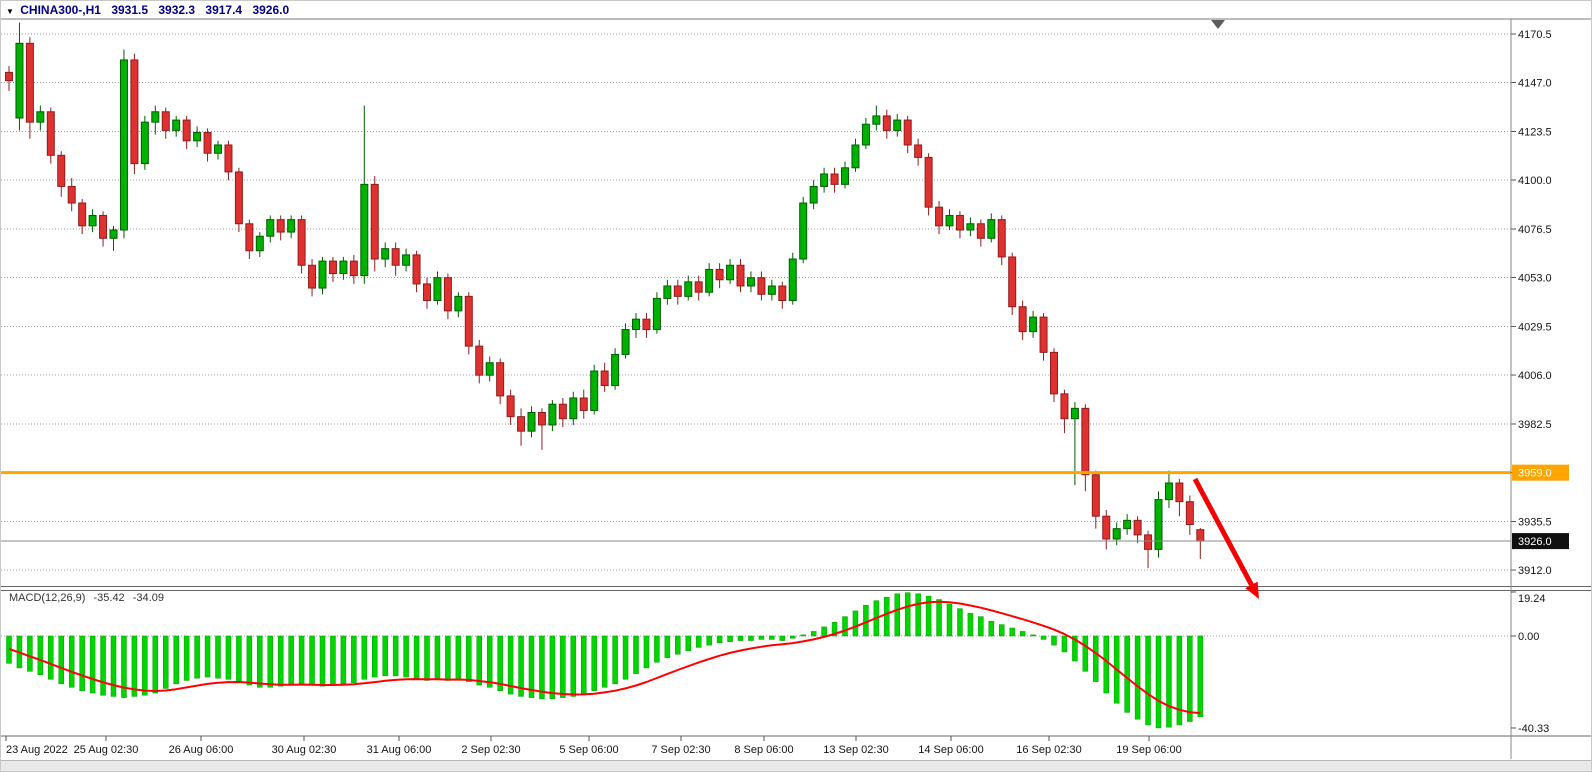 Image resolution: width=1592 pixels, height=772 pixels. What do you see at coordinates (1252, 590) in the screenshot?
I see `trend-arrow-head` at bounding box center [1252, 590].